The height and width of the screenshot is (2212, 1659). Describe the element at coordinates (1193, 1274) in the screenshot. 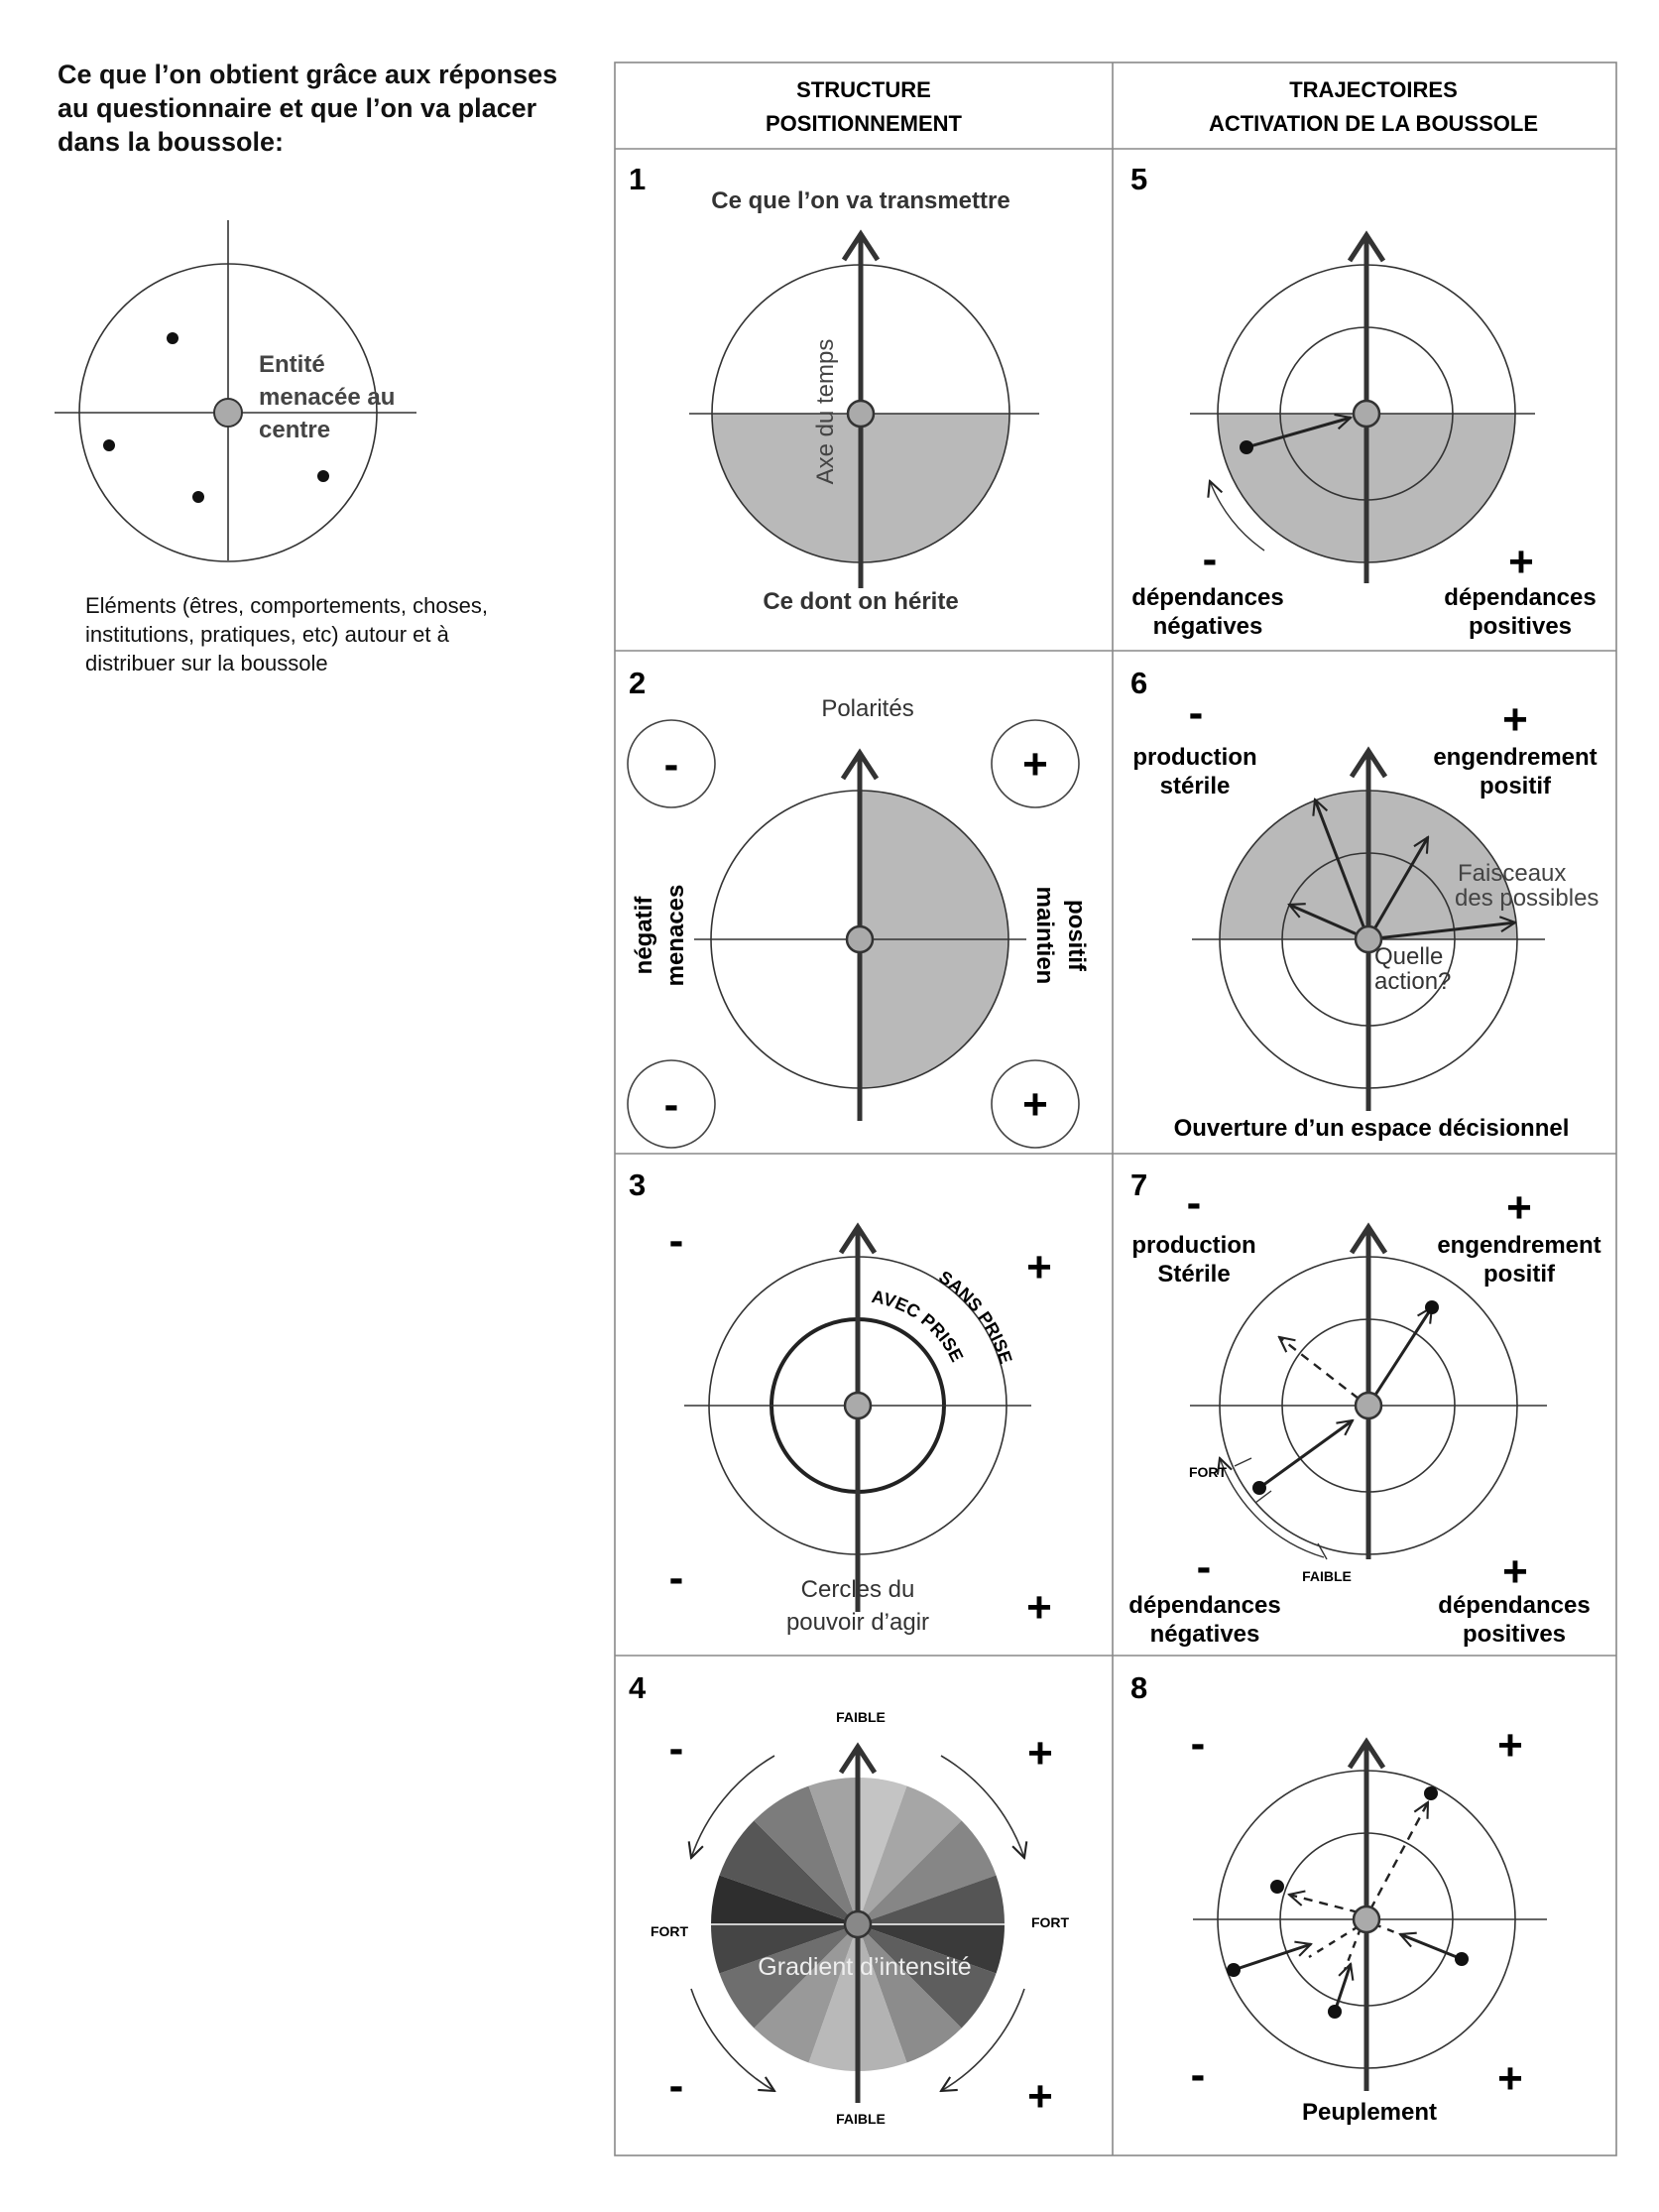

I see `side-label: Stérile` at that location.